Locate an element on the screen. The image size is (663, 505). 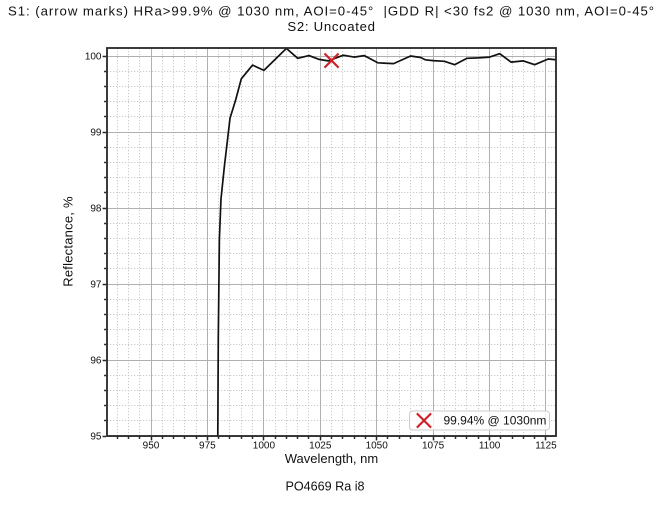
svg-text: PO4669 Ra i8 is located at coordinates (324, 487).